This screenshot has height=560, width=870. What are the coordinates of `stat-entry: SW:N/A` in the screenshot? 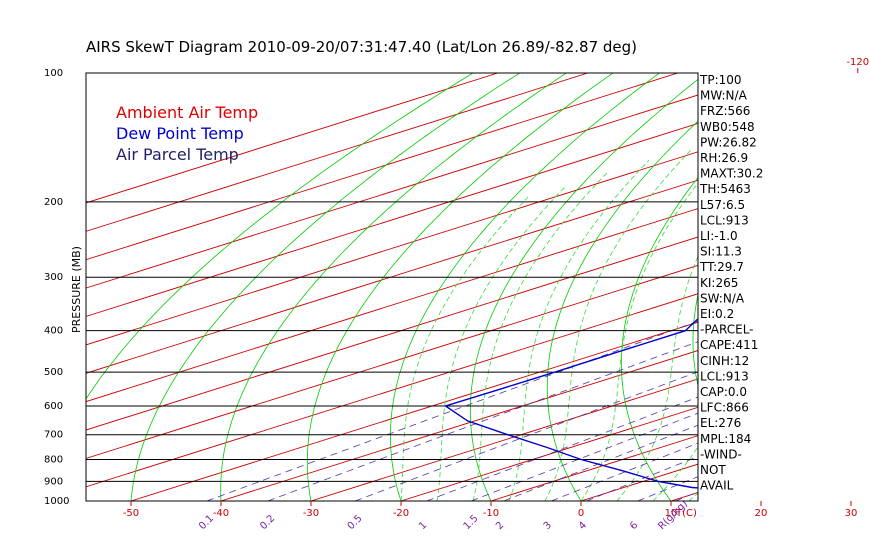 It's located at (722, 298).